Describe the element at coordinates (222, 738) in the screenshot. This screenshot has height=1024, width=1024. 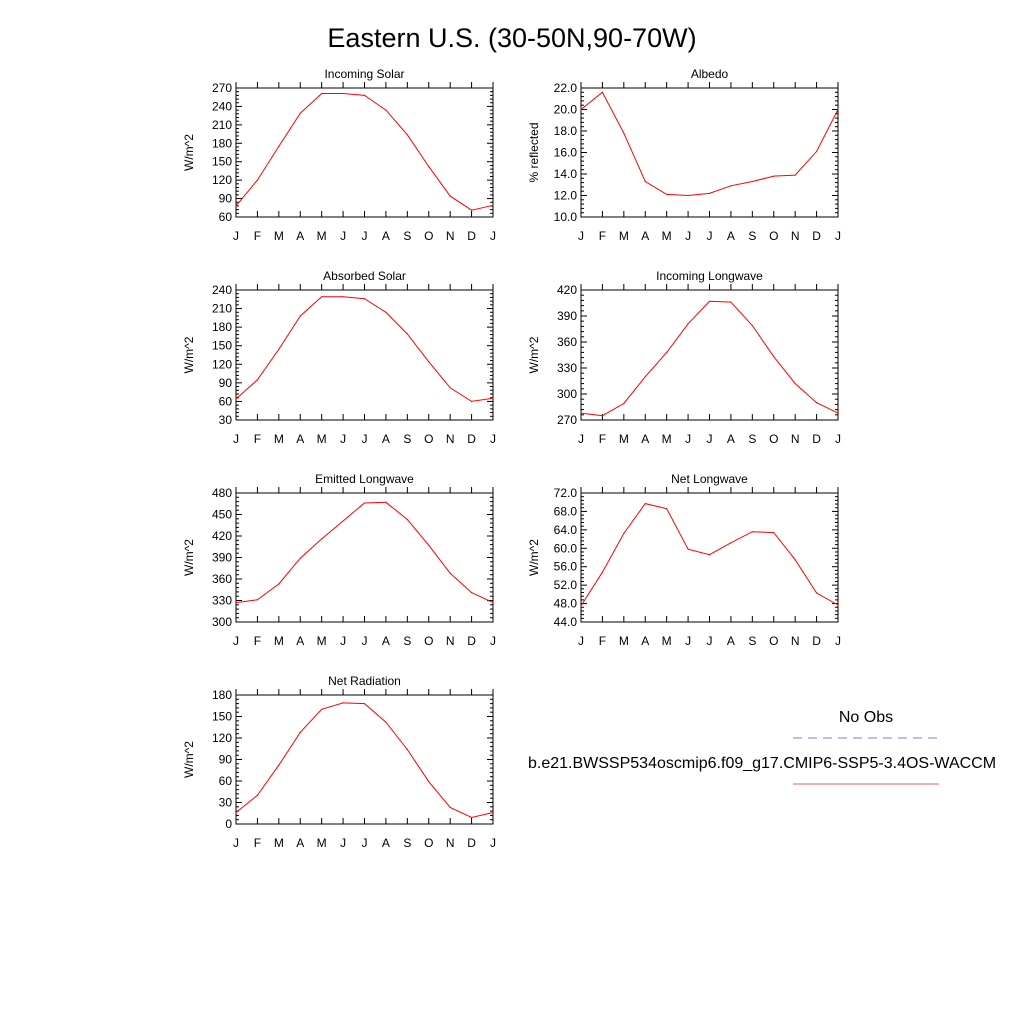
I see `net-radiation-ytick-label: 120` at that location.